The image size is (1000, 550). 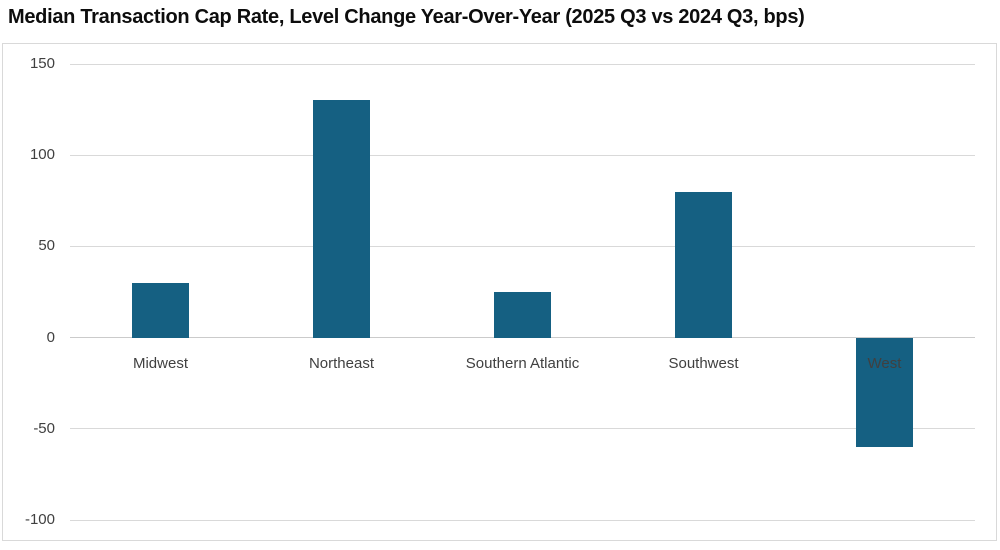 I want to click on y-axis-tick-label: 0, so click(x=50, y=337).